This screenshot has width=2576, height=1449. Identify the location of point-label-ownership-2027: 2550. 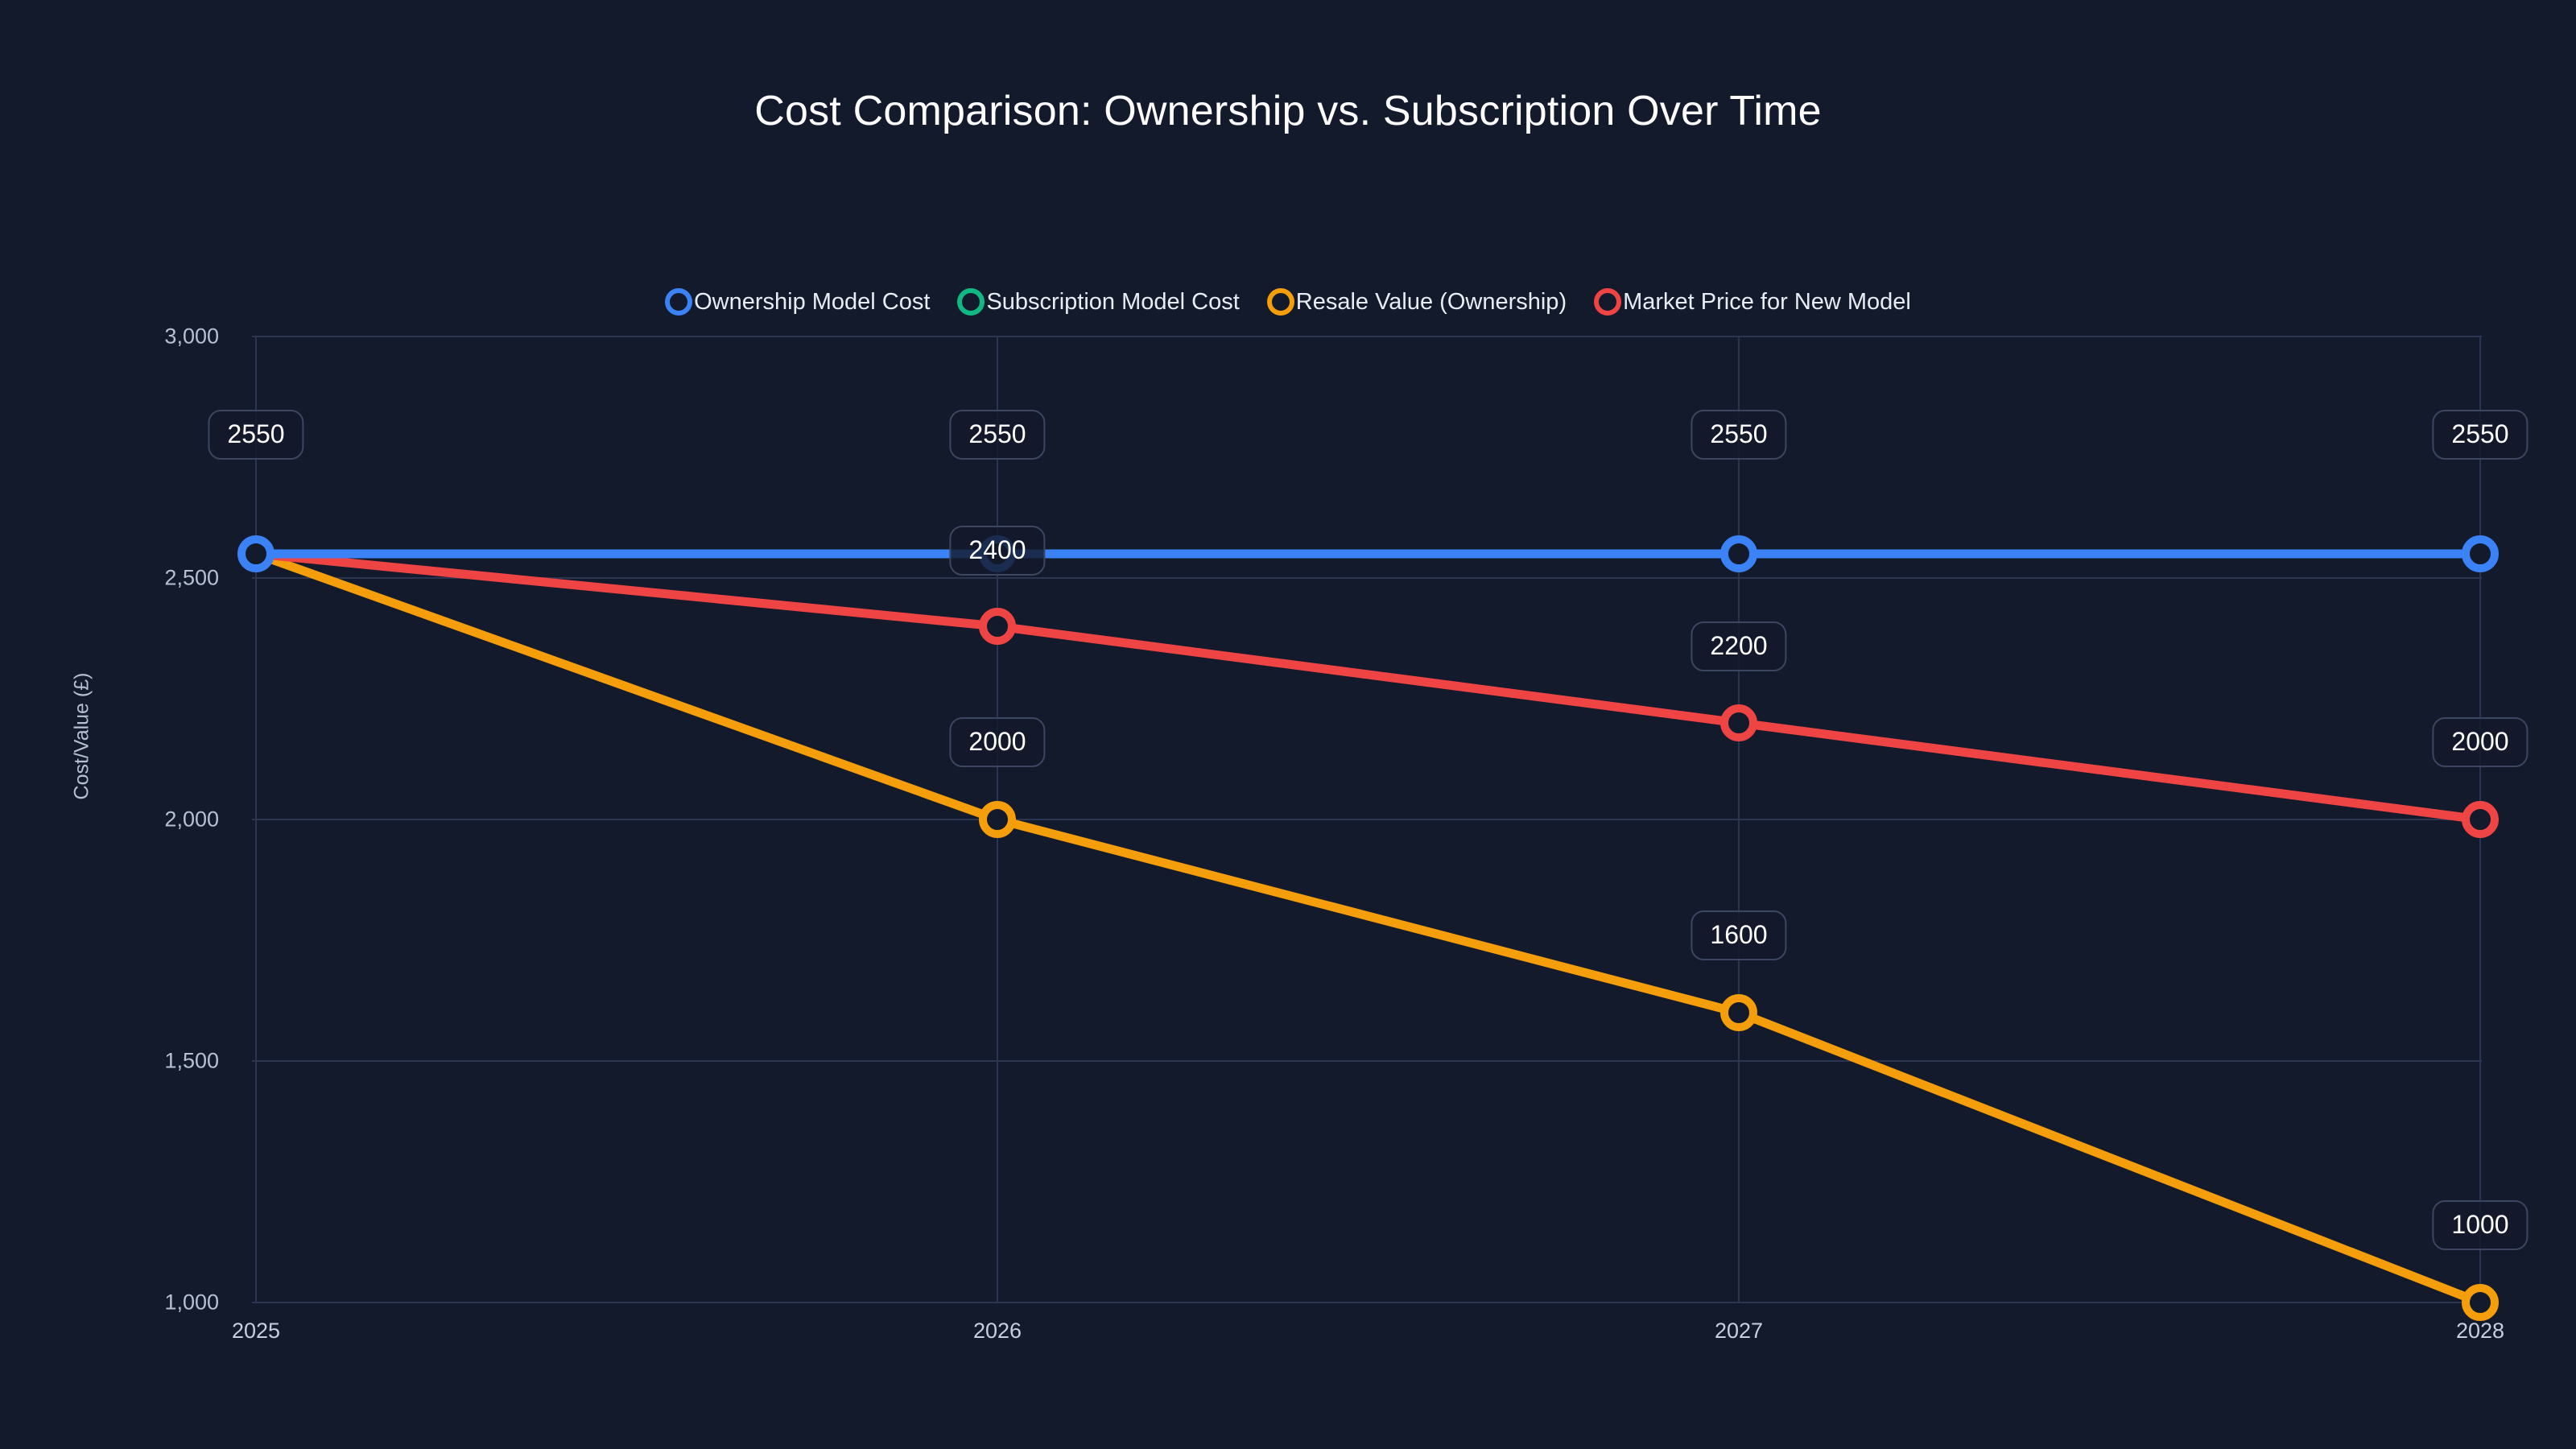
(1738, 435).